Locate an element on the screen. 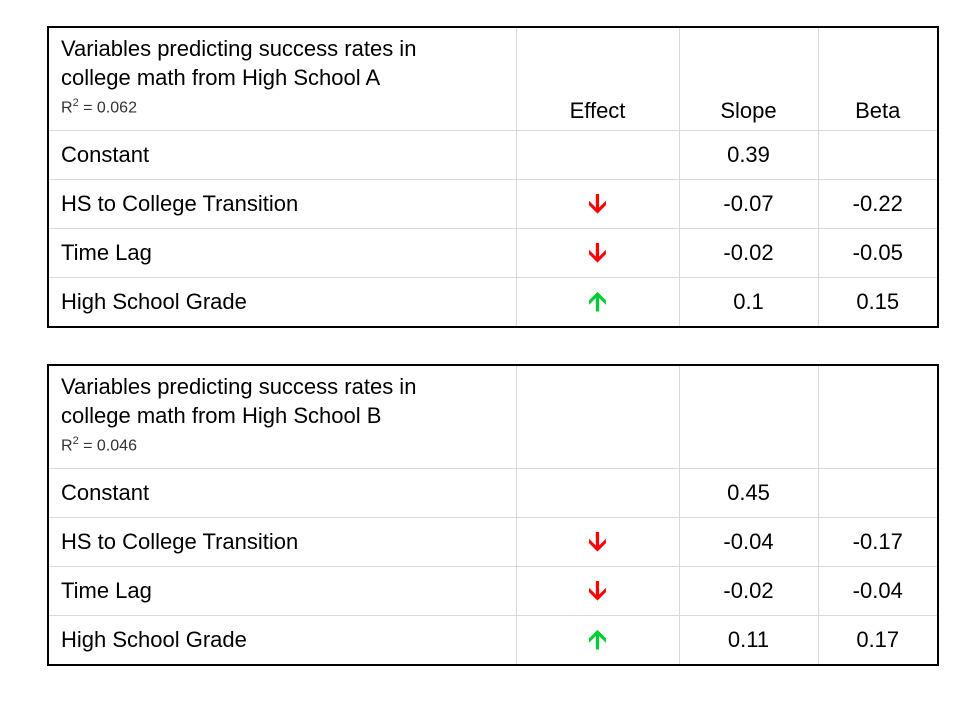 The height and width of the screenshot is (720, 960). beta-cell: -0.17 is located at coordinates (878, 542).